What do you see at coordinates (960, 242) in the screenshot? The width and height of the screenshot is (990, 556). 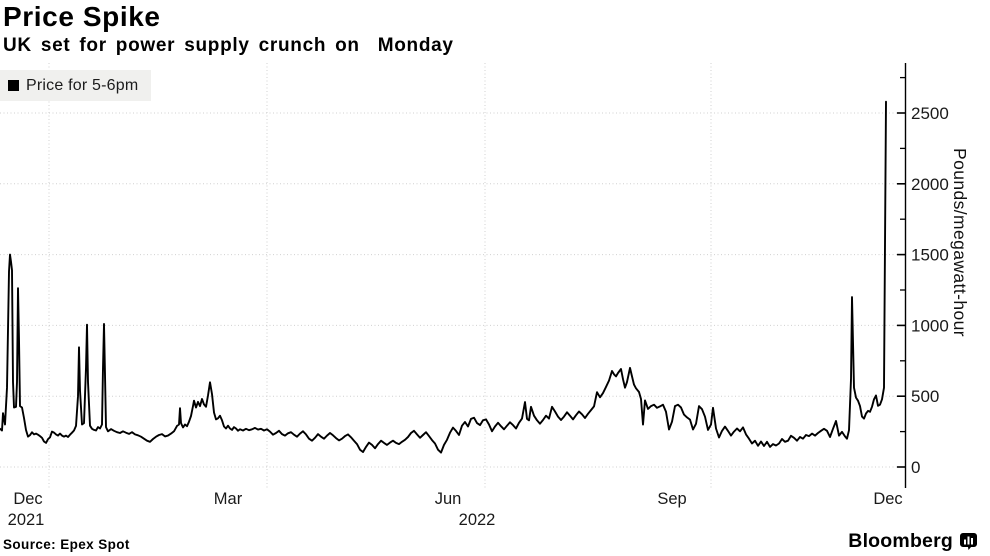 I see `y-axis-title: Pounds/megawatt-hour` at bounding box center [960, 242].